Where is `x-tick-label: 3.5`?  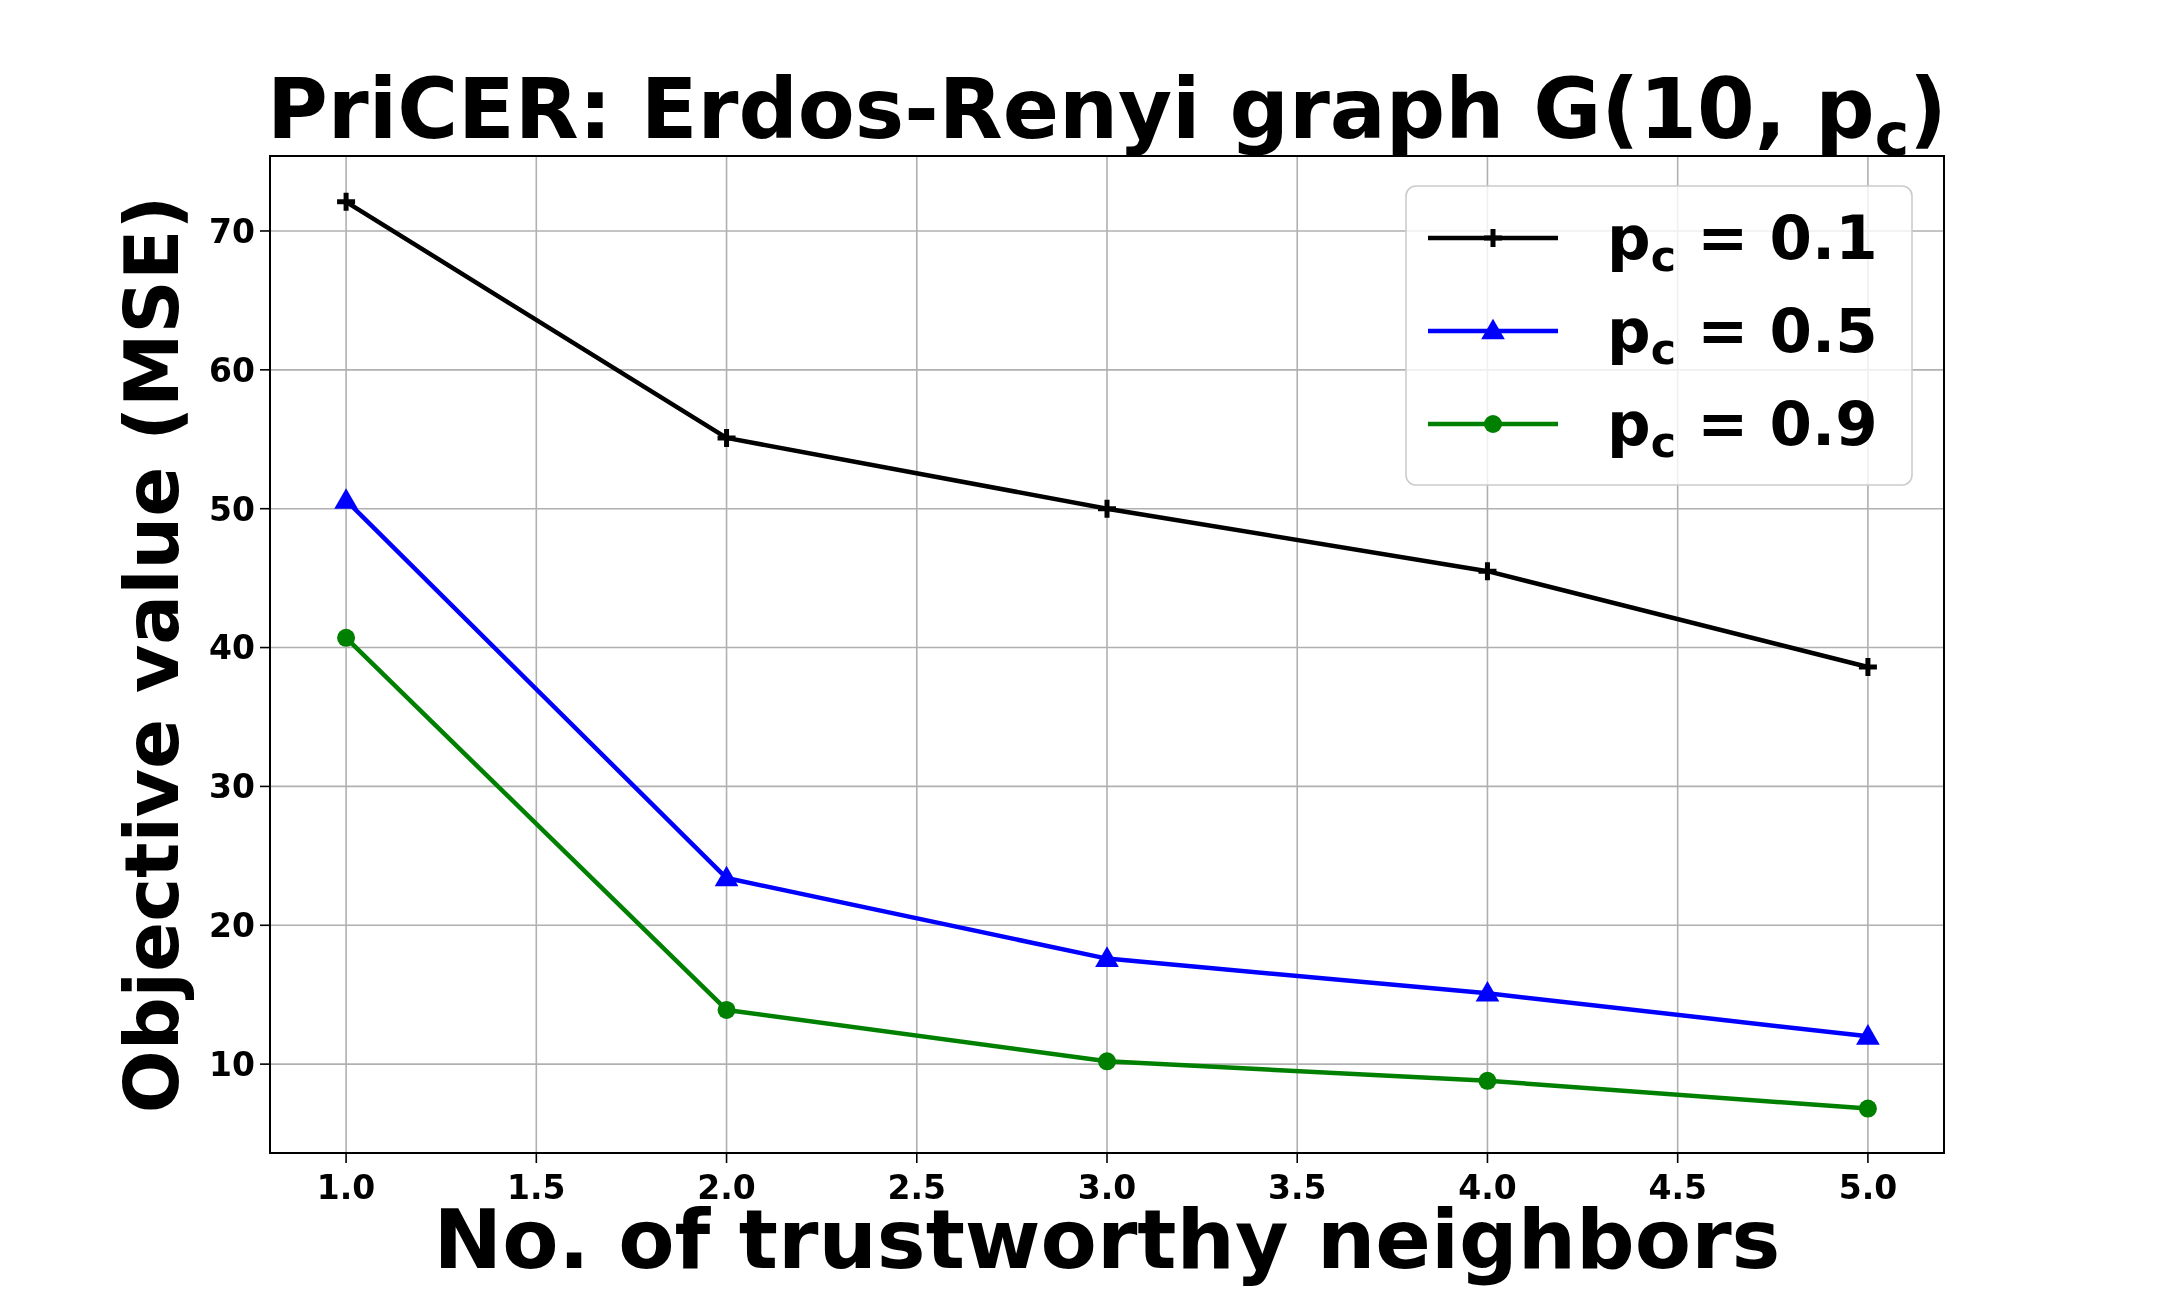
x-tick-label: 3.5 is located at coordinates (1297, 1187).